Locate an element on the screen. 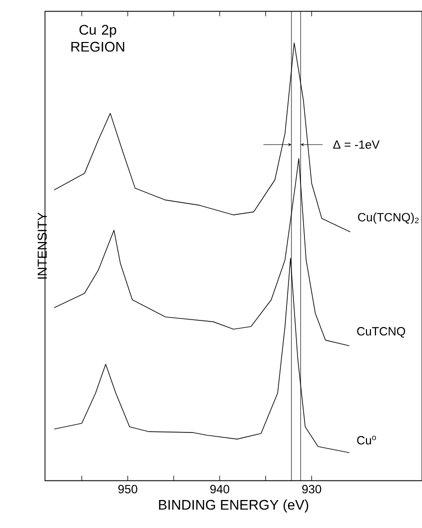 Image resolution: width=422 pixels, height=528 pixels. annotation: Cu 2p REGION is located at coordinates (97, 38).